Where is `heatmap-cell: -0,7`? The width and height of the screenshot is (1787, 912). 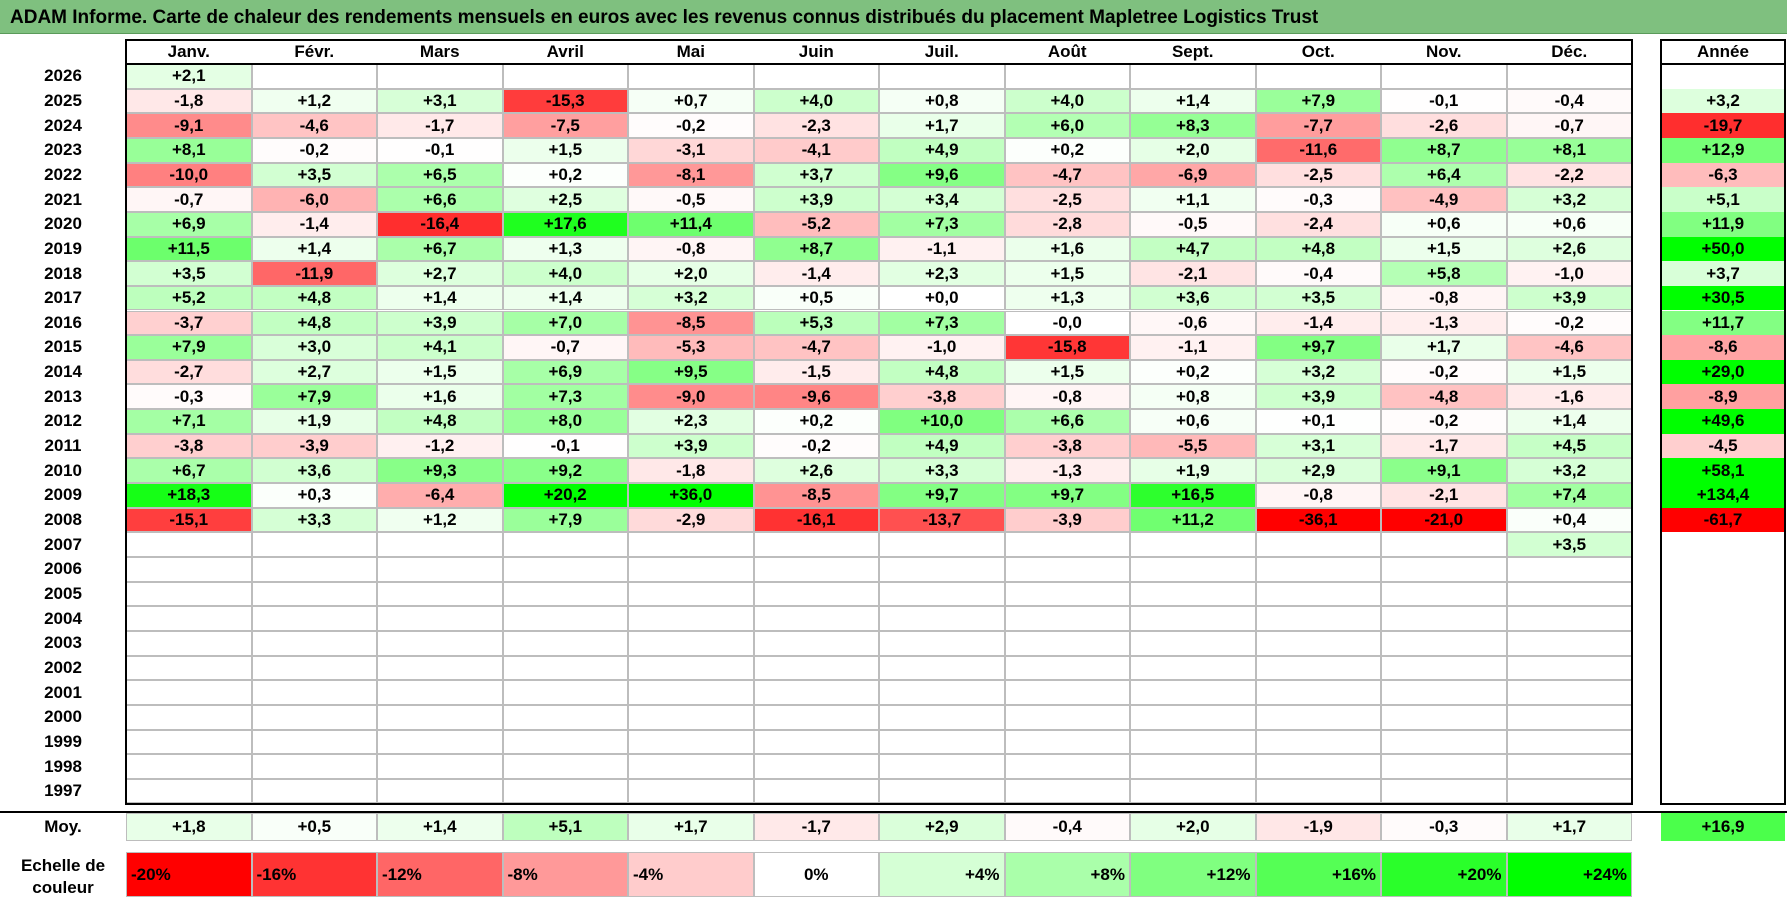
heatmap-cell: -0,7 is located at coordinates (1569, 125).